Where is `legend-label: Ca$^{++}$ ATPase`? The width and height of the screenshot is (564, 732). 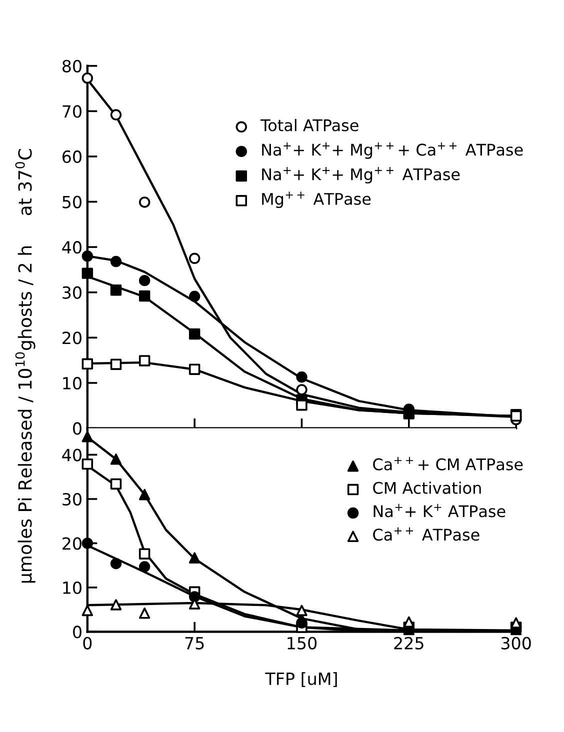
legend-label: Ca$^{++}$ ATPase is located at coordinates (426, 534).